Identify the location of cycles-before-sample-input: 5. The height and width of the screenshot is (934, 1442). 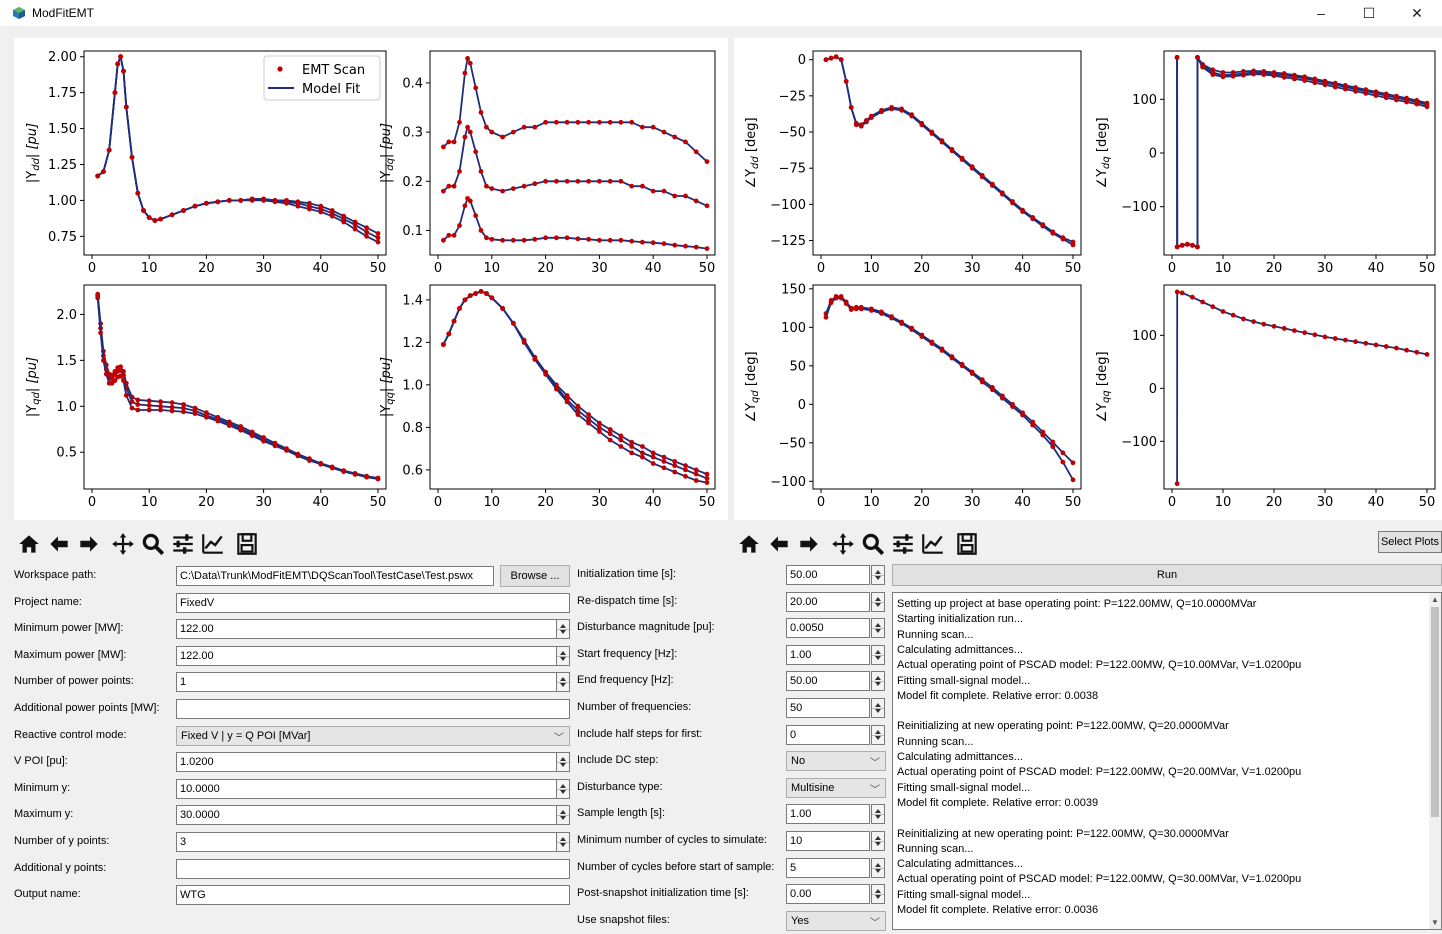
(828, 867).